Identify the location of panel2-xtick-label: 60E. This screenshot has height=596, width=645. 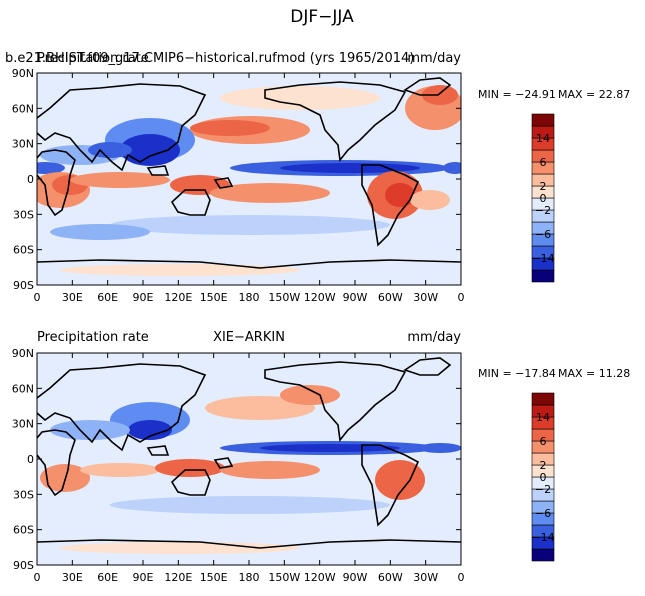
(107, 577).